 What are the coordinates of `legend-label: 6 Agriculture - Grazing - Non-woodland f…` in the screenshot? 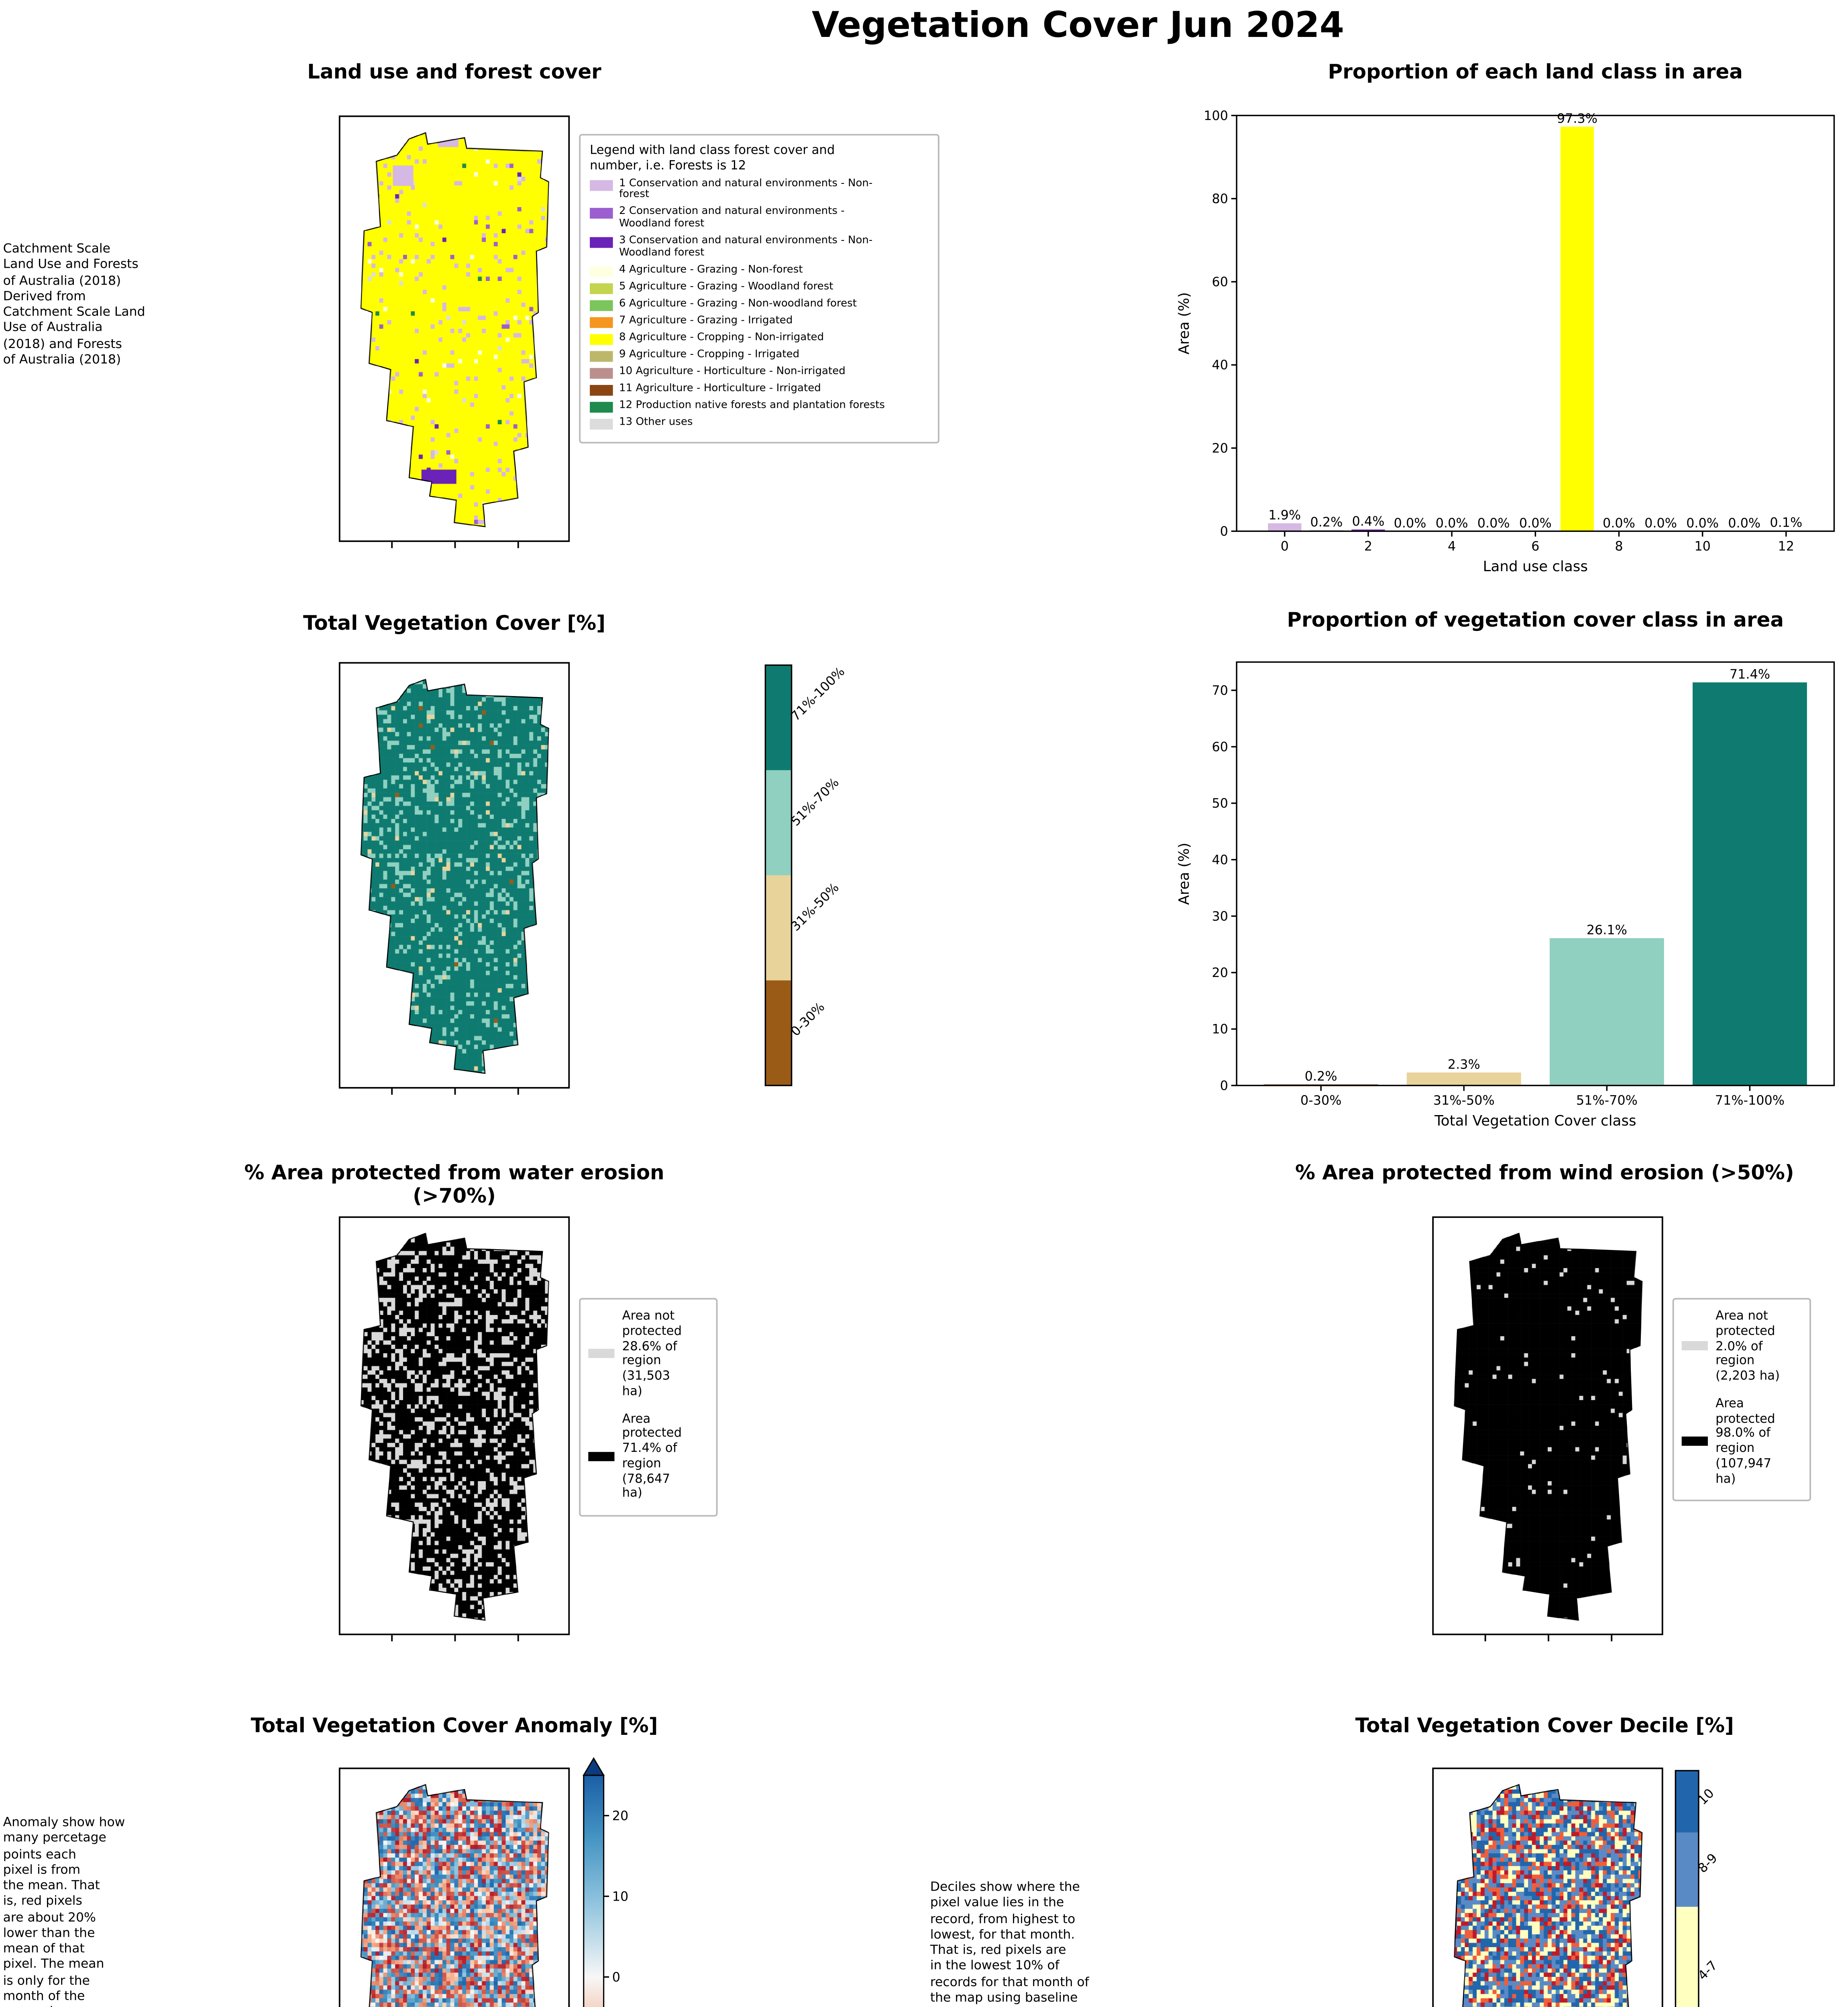 It's located at (738, 303).